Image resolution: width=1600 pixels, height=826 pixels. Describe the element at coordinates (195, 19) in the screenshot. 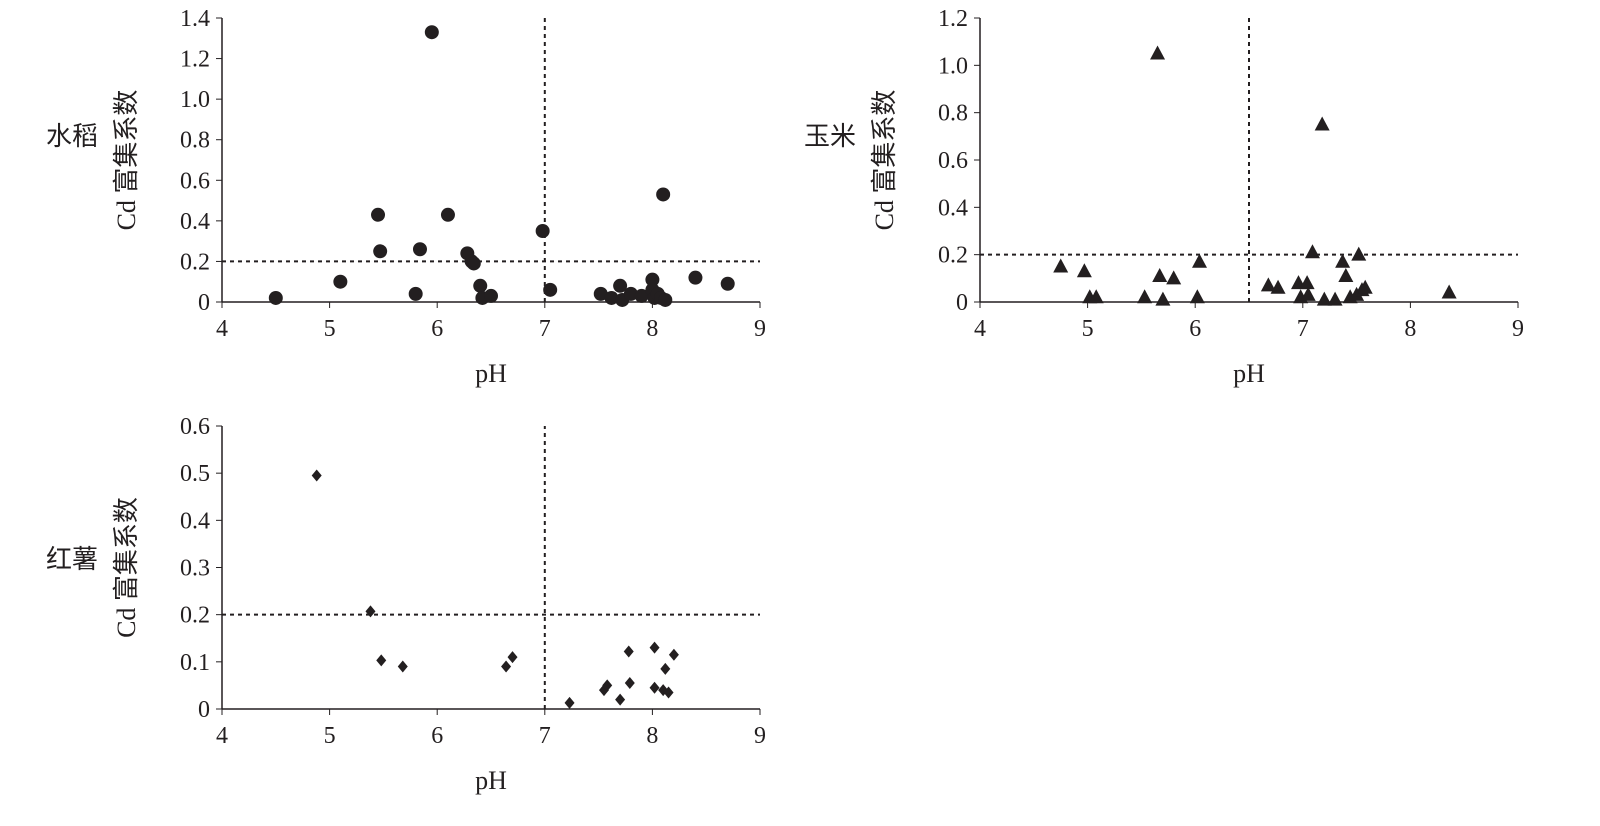

I see `y-tick-label: 1.4` at that location.